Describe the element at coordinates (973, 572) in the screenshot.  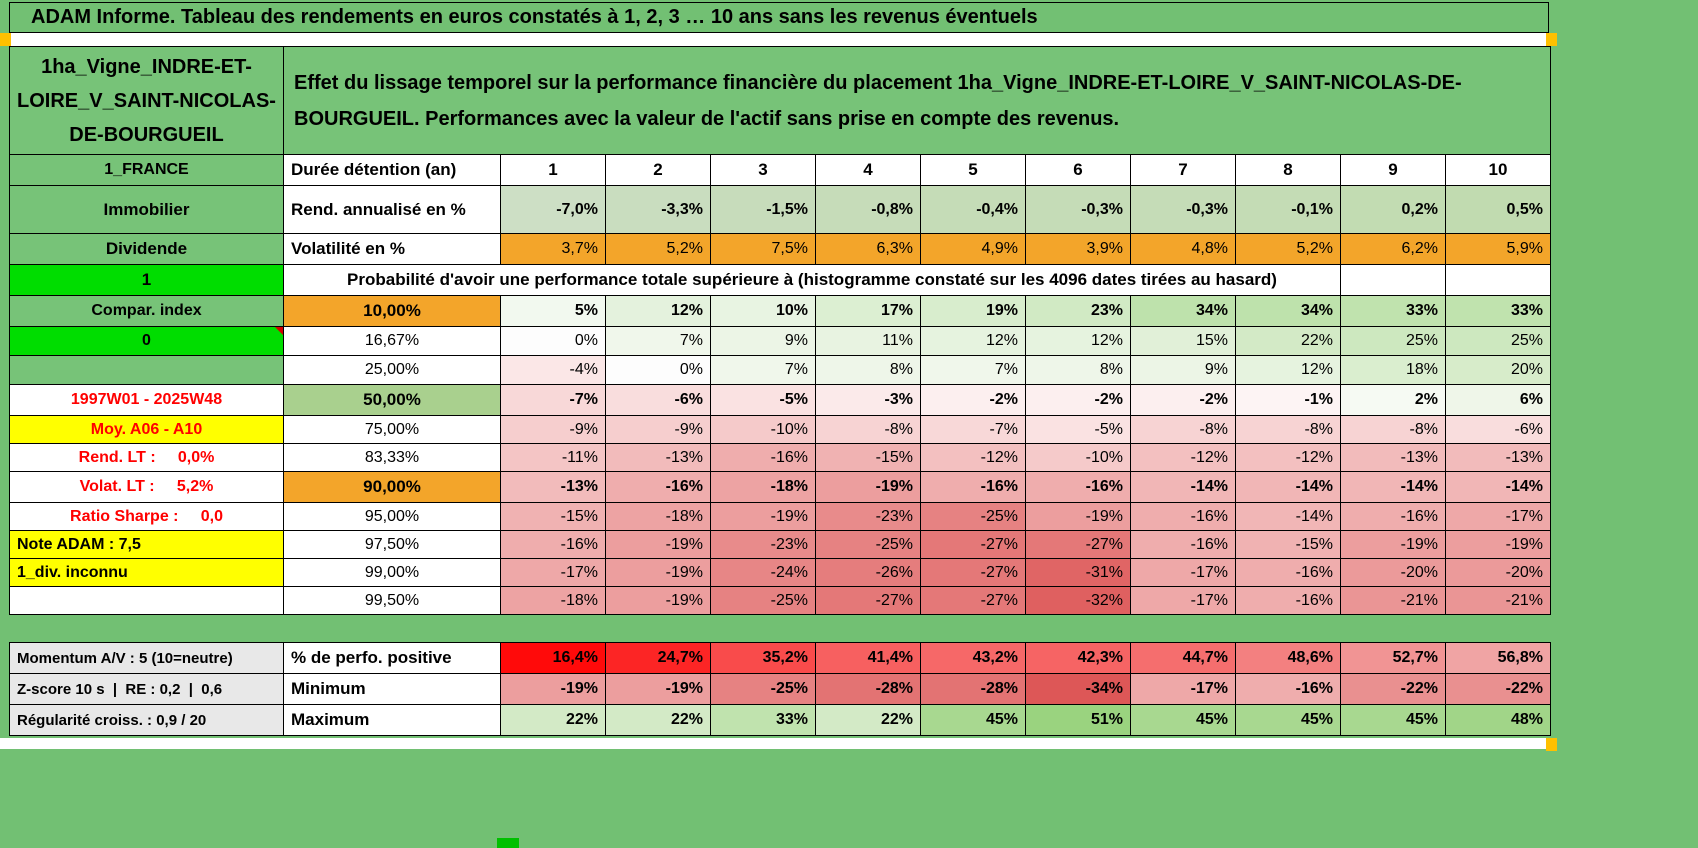
I see `proba-value: -27%` at that location.